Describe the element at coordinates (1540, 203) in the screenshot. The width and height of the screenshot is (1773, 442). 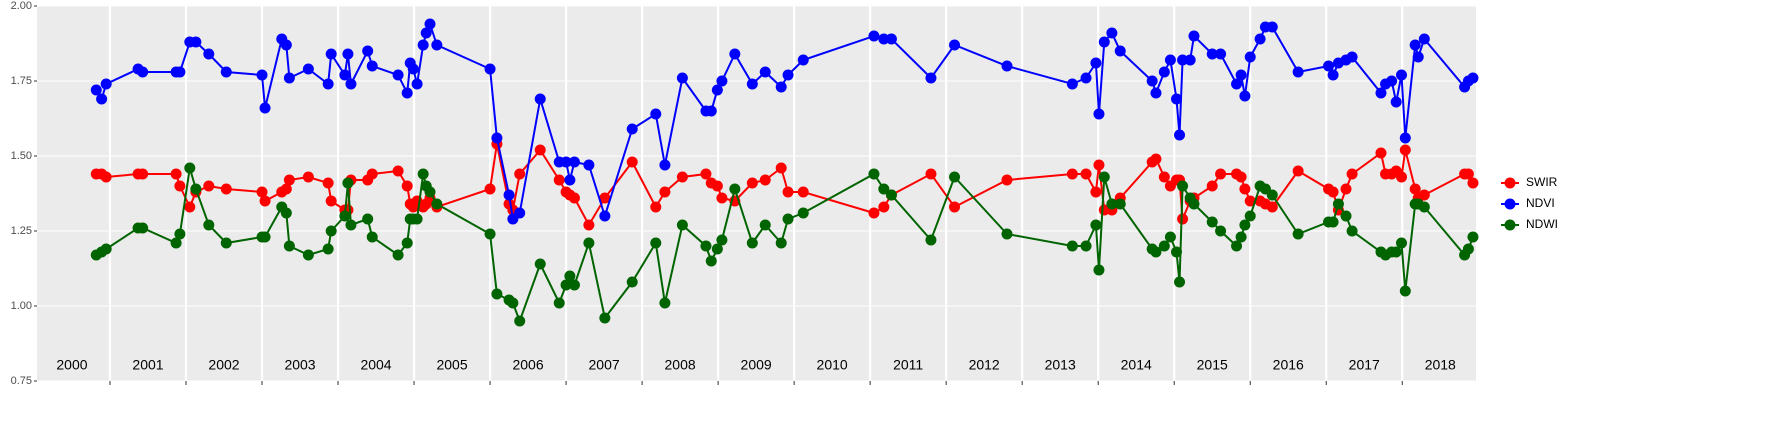
I see `legend-label: NDVI` at that location.